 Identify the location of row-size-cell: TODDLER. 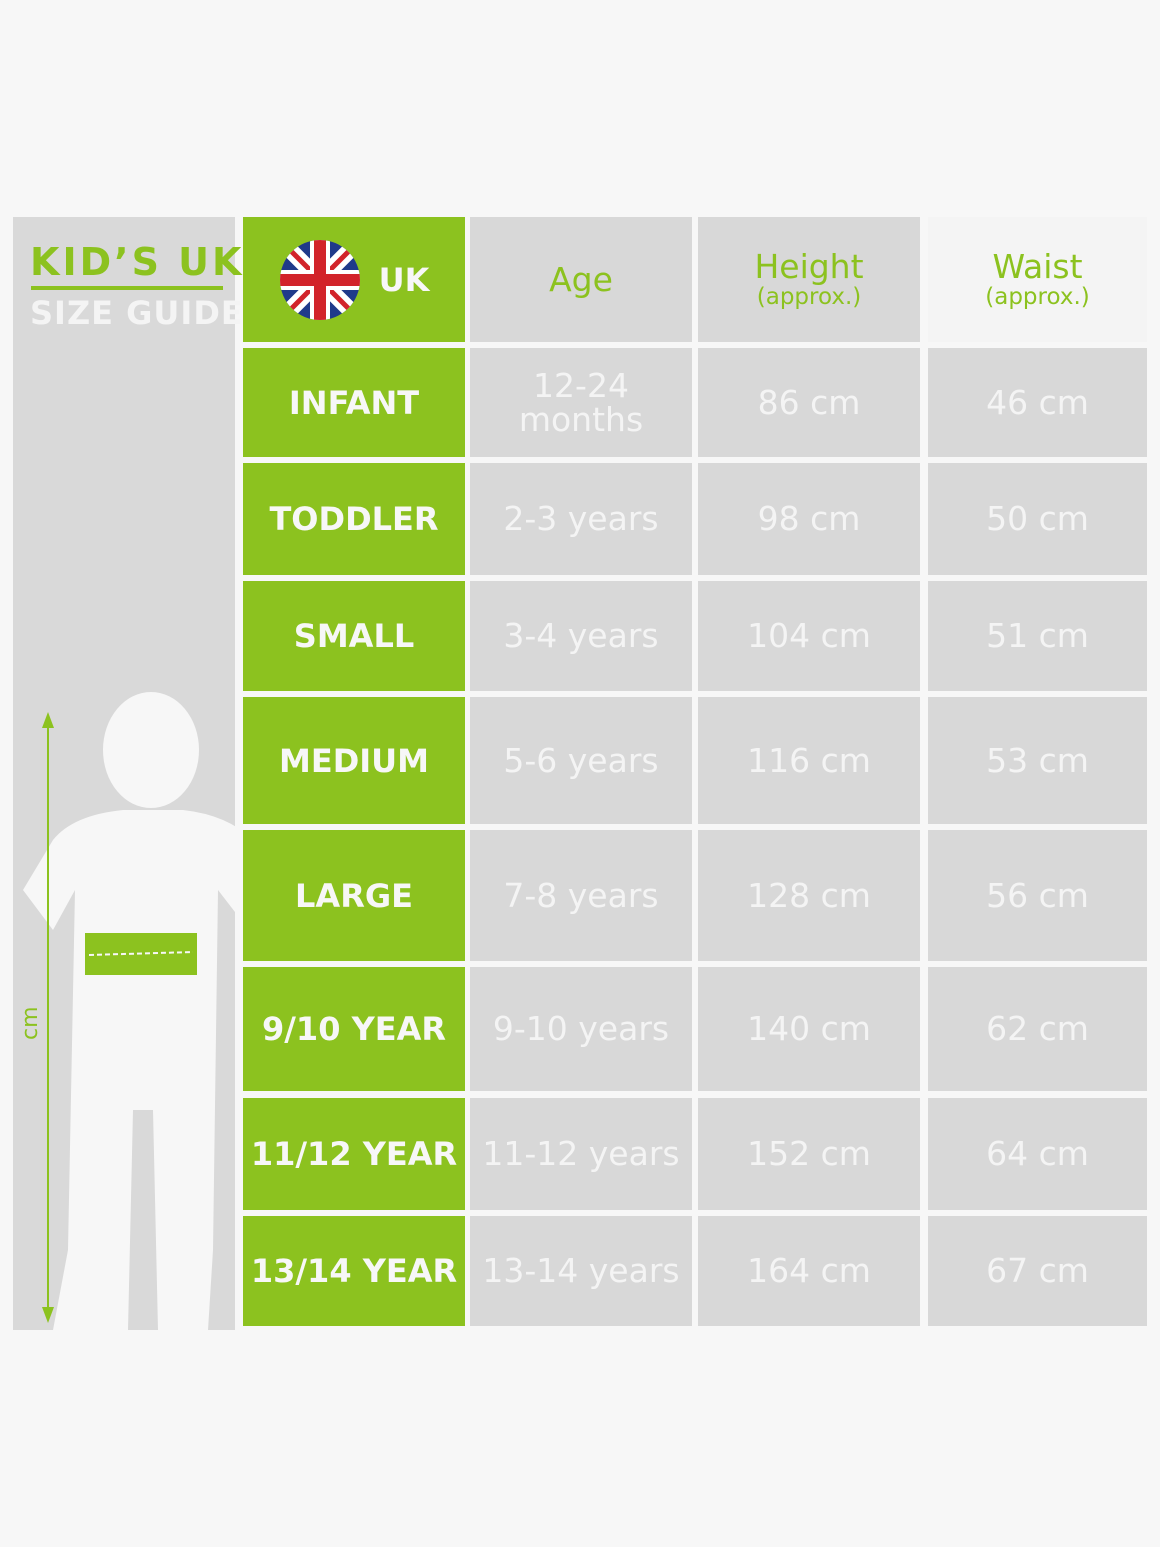
(354, 519).